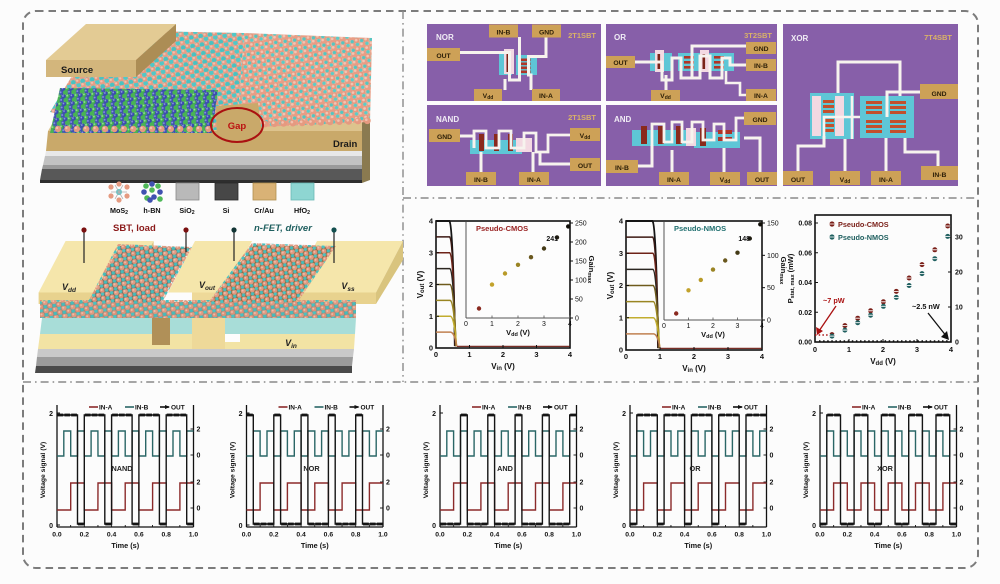 This screenshot has height=584, width=1000. I want to click on svg-text: Vout, so click(207, 286).